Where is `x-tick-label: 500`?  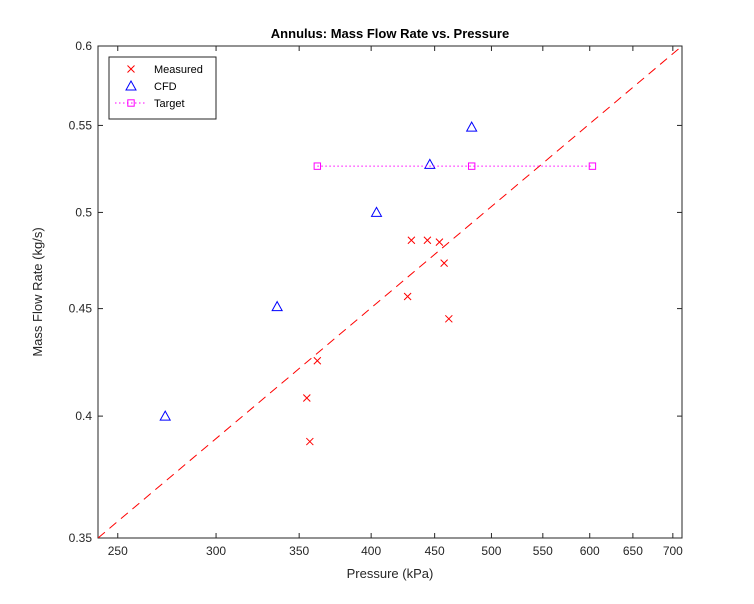 x-tick-label: 500 is located at coordinates (491, 551).